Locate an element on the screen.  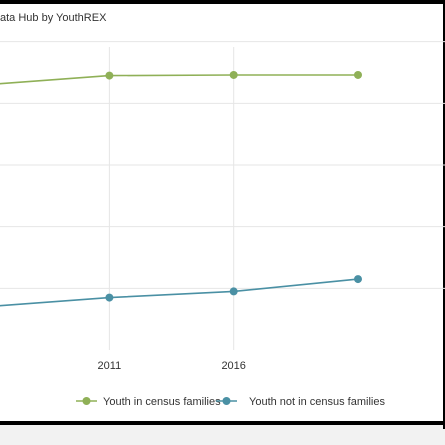
legend-label: Youth not in census families is located at coordinates (317, 402).